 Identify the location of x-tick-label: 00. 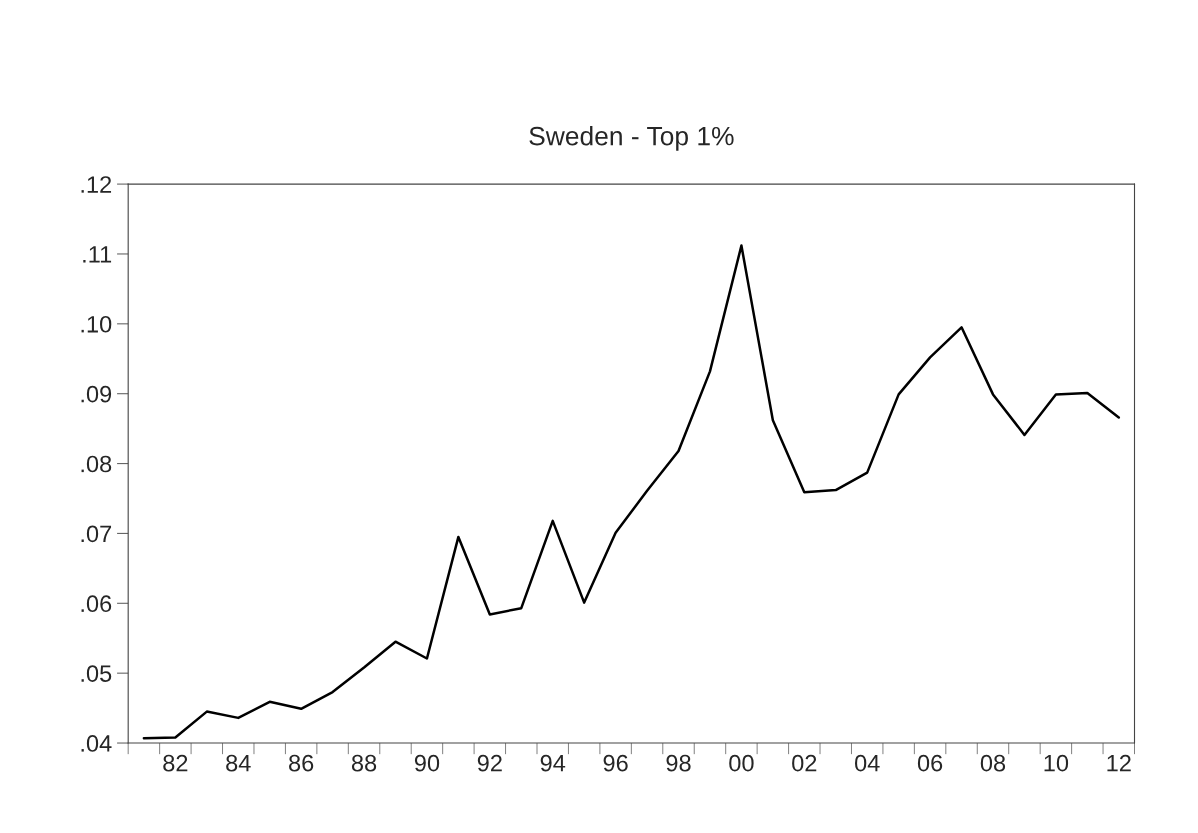
(741, 763).